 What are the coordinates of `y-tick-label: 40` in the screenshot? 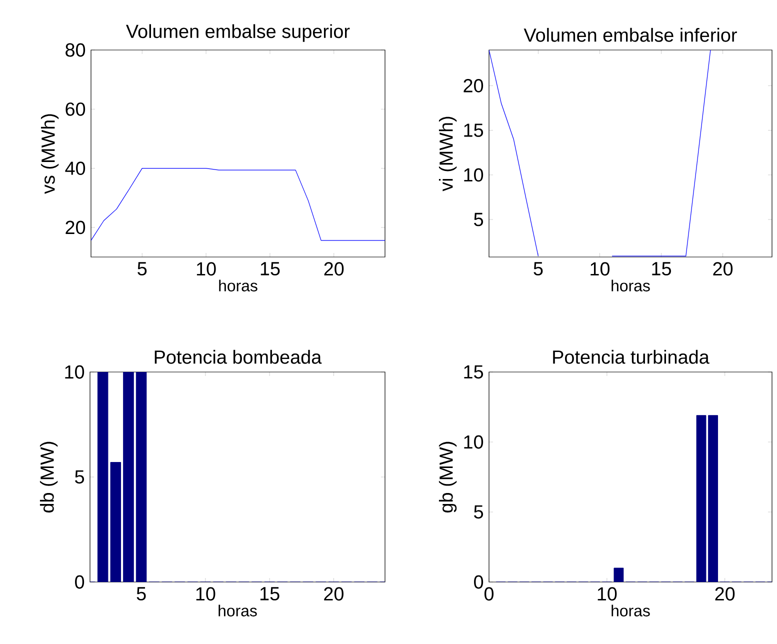 It's located at (75, 168).